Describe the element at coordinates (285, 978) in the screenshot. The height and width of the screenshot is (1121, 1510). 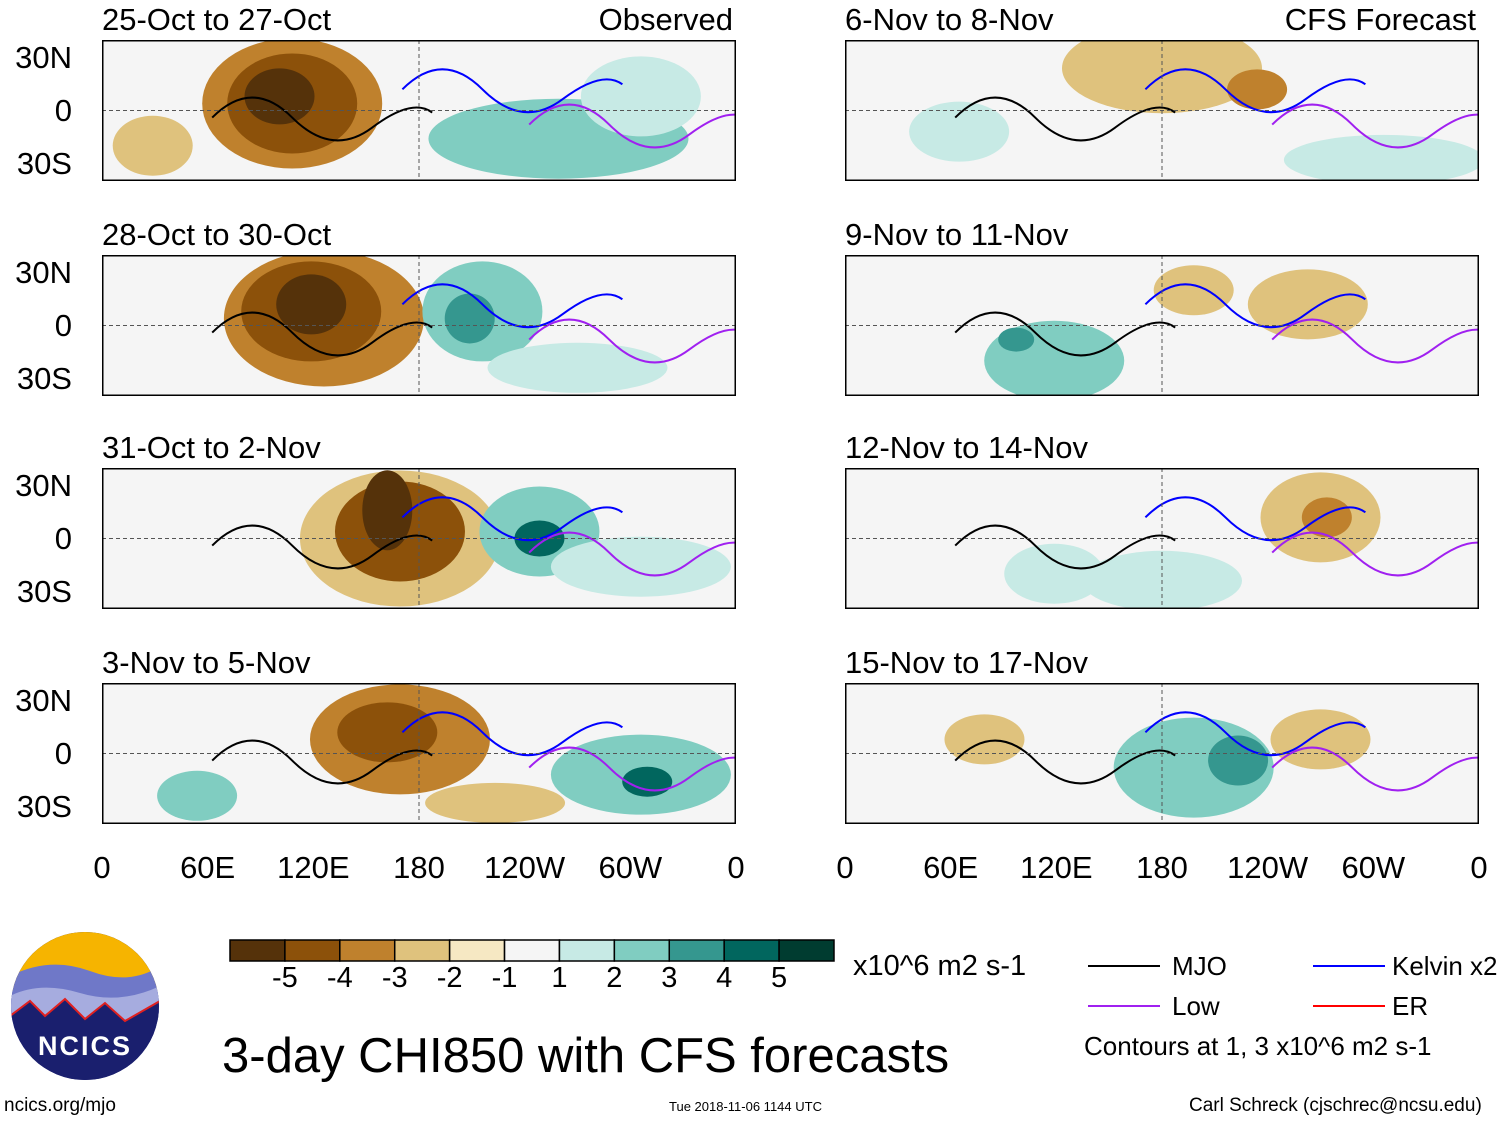
I see `colorbar-tick-label: -5` at that location.